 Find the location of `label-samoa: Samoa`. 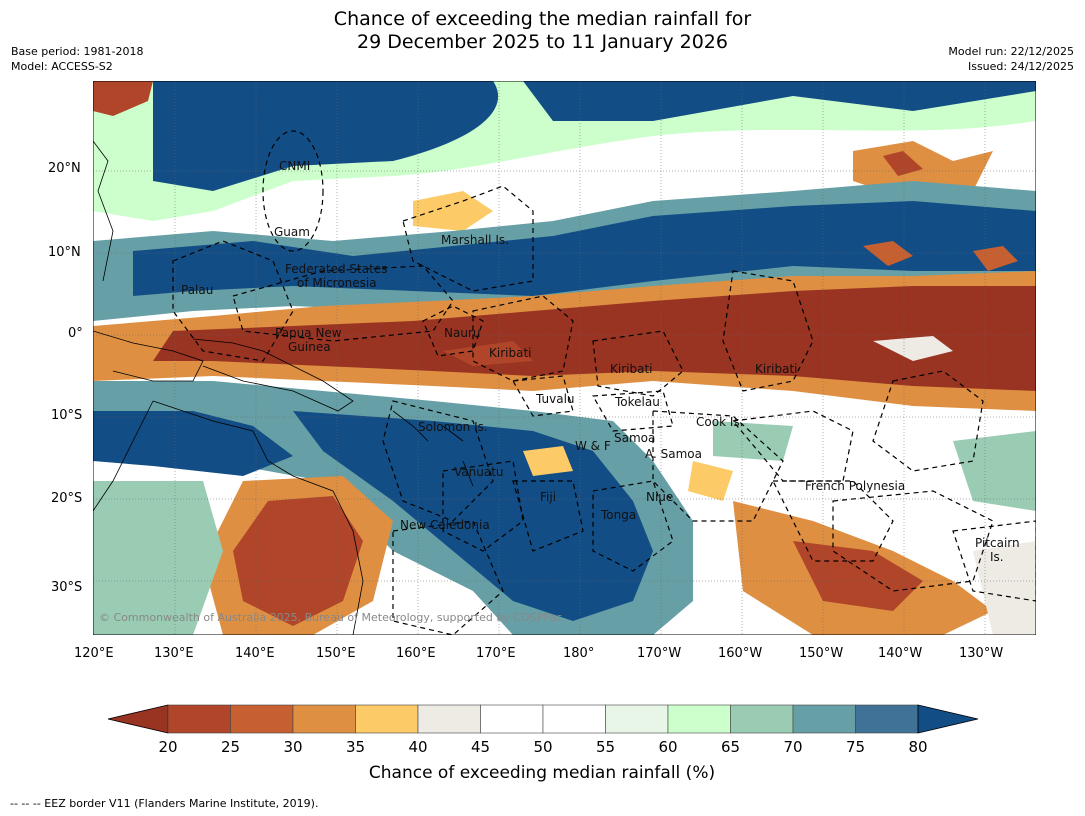

label-samoa: Samoa is located at coordinates (634, 438).